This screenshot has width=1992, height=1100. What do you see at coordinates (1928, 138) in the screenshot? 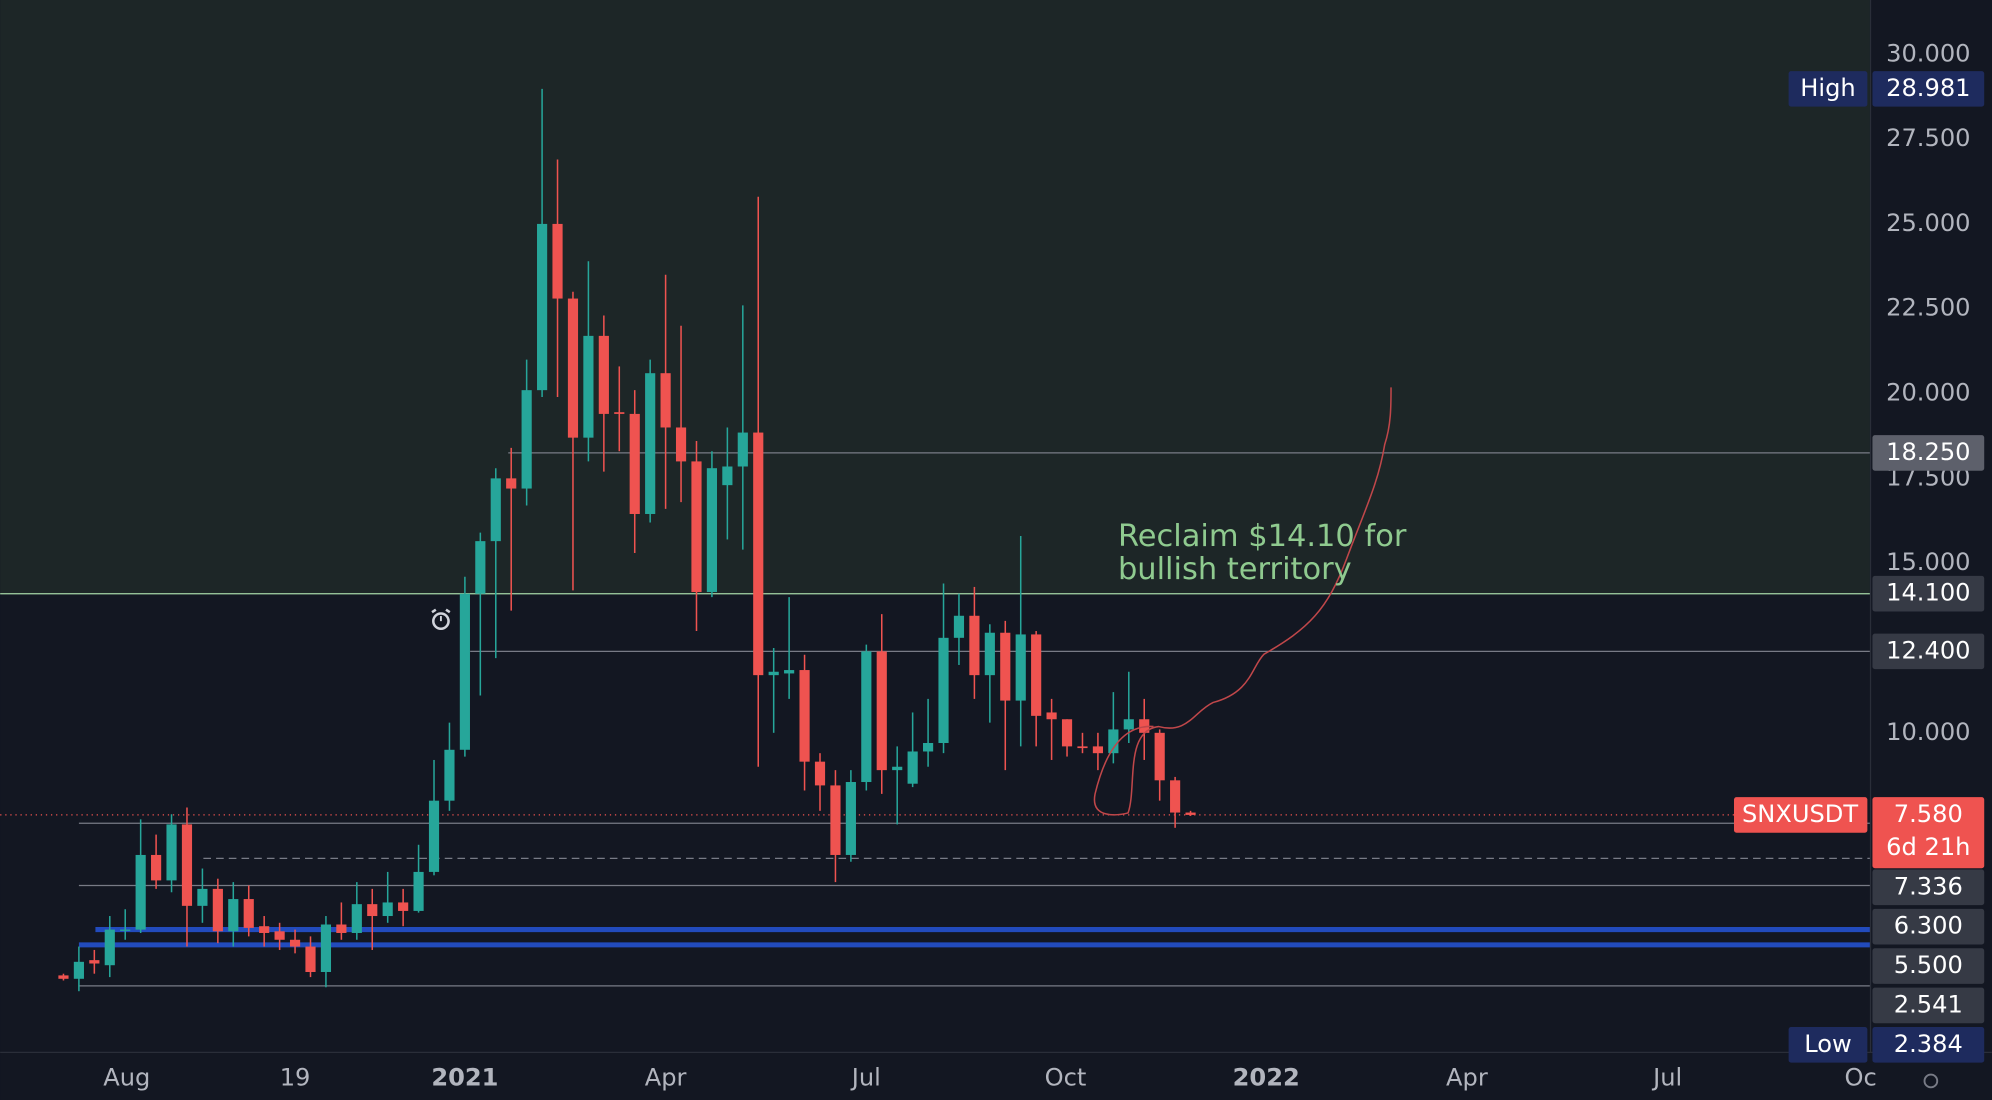
I see `y-tick-label: 27.500` at bounding box center [1928, 138].